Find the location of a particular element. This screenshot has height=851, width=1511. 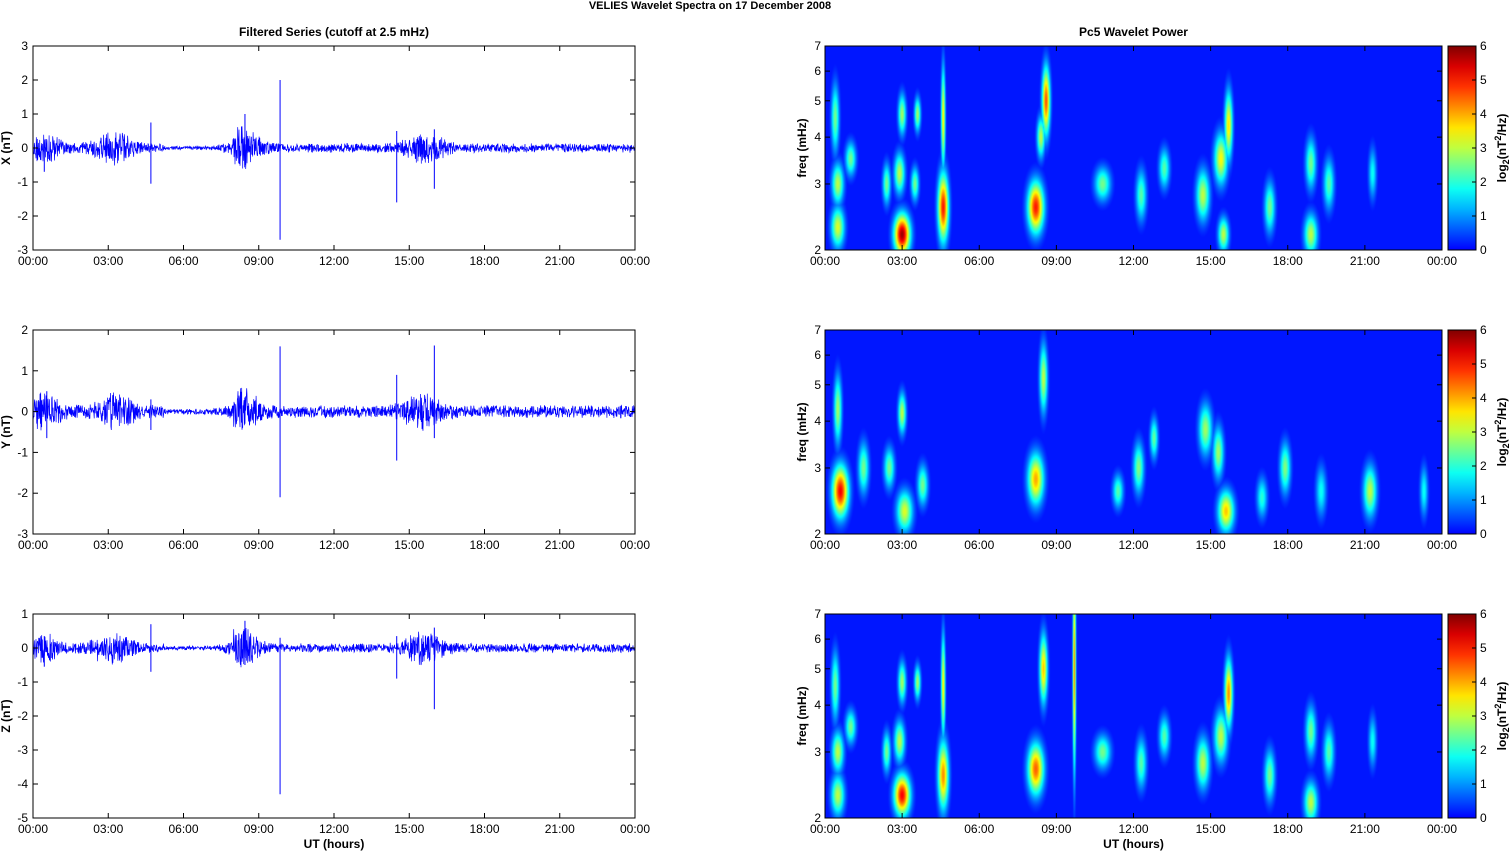

colorbar-gradient is located at coordinates (1462, 148).